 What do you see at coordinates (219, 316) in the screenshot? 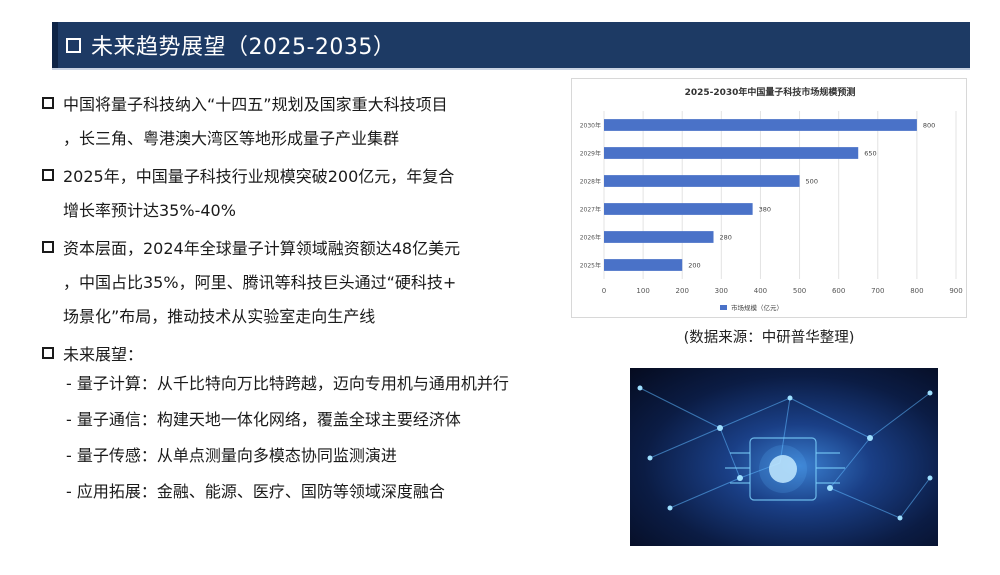
I see `bullet-line: 场景化”布局，推动技术从实验室走向生产线` at bounding box center [219, 316].